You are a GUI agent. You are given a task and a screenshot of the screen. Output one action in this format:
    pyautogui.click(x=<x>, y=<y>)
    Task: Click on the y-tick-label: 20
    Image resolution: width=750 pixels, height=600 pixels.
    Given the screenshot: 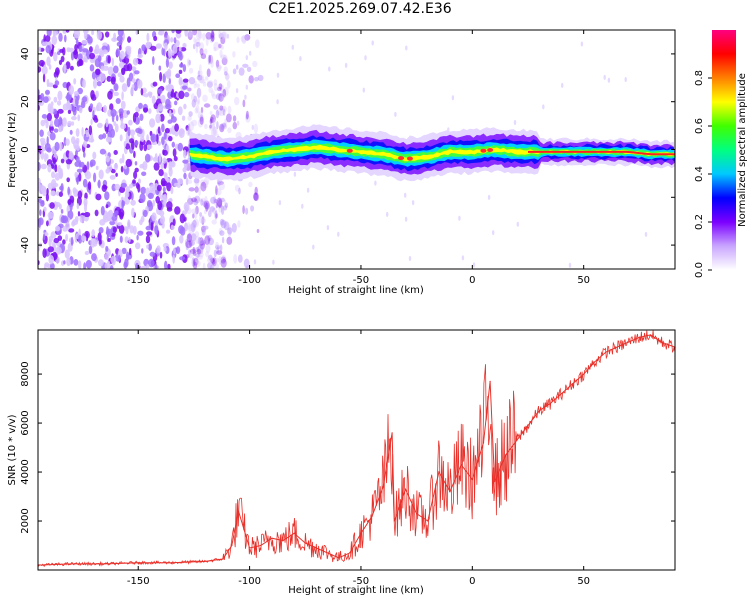 What is the action you would take?
    pyautogui.click(x=25, y=101)
    